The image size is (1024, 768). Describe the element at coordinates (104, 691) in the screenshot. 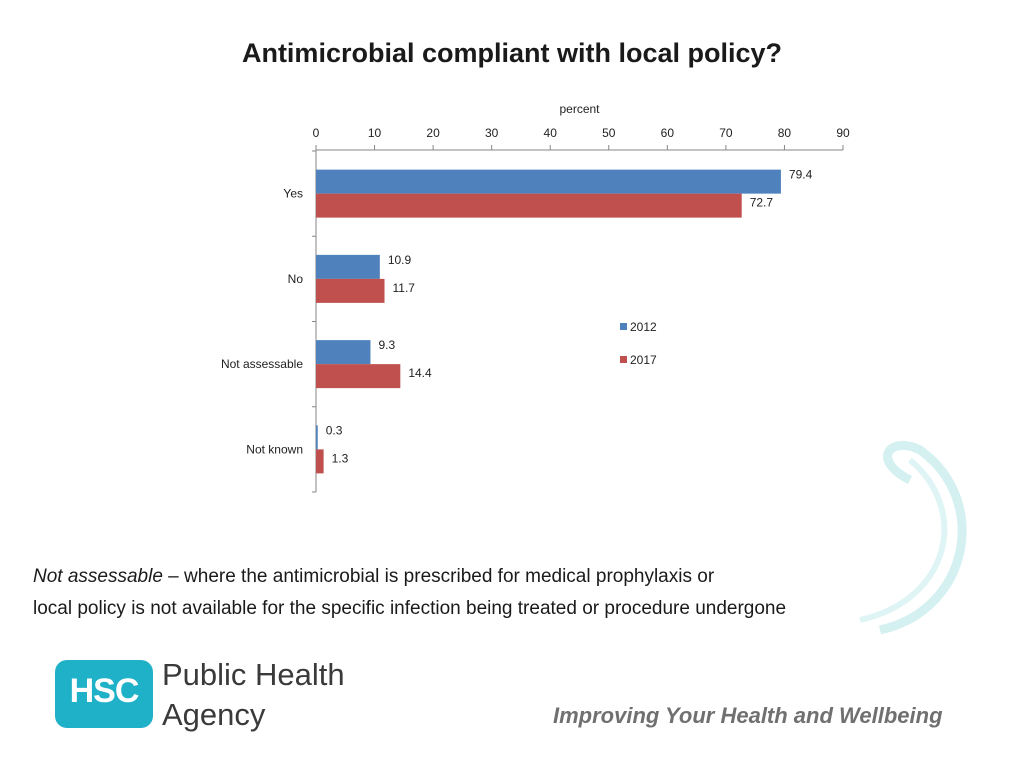

I see `hsc-logo-text: HSC` at that location.